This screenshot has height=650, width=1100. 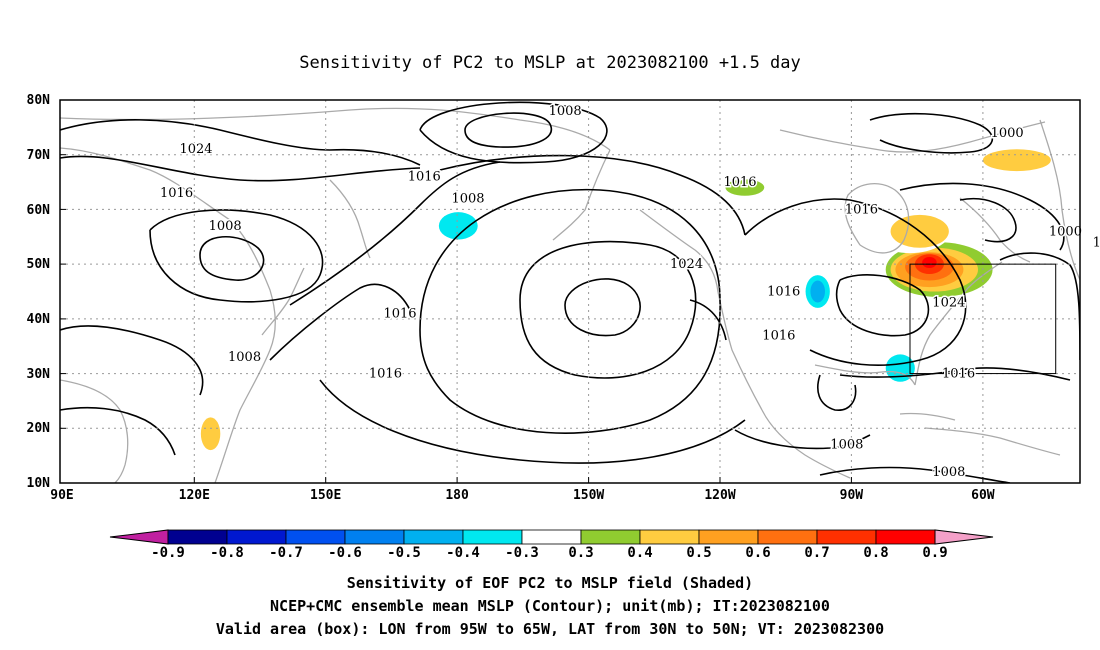 I want to click on coastline-kamchatka, so click(x=350, y=219).